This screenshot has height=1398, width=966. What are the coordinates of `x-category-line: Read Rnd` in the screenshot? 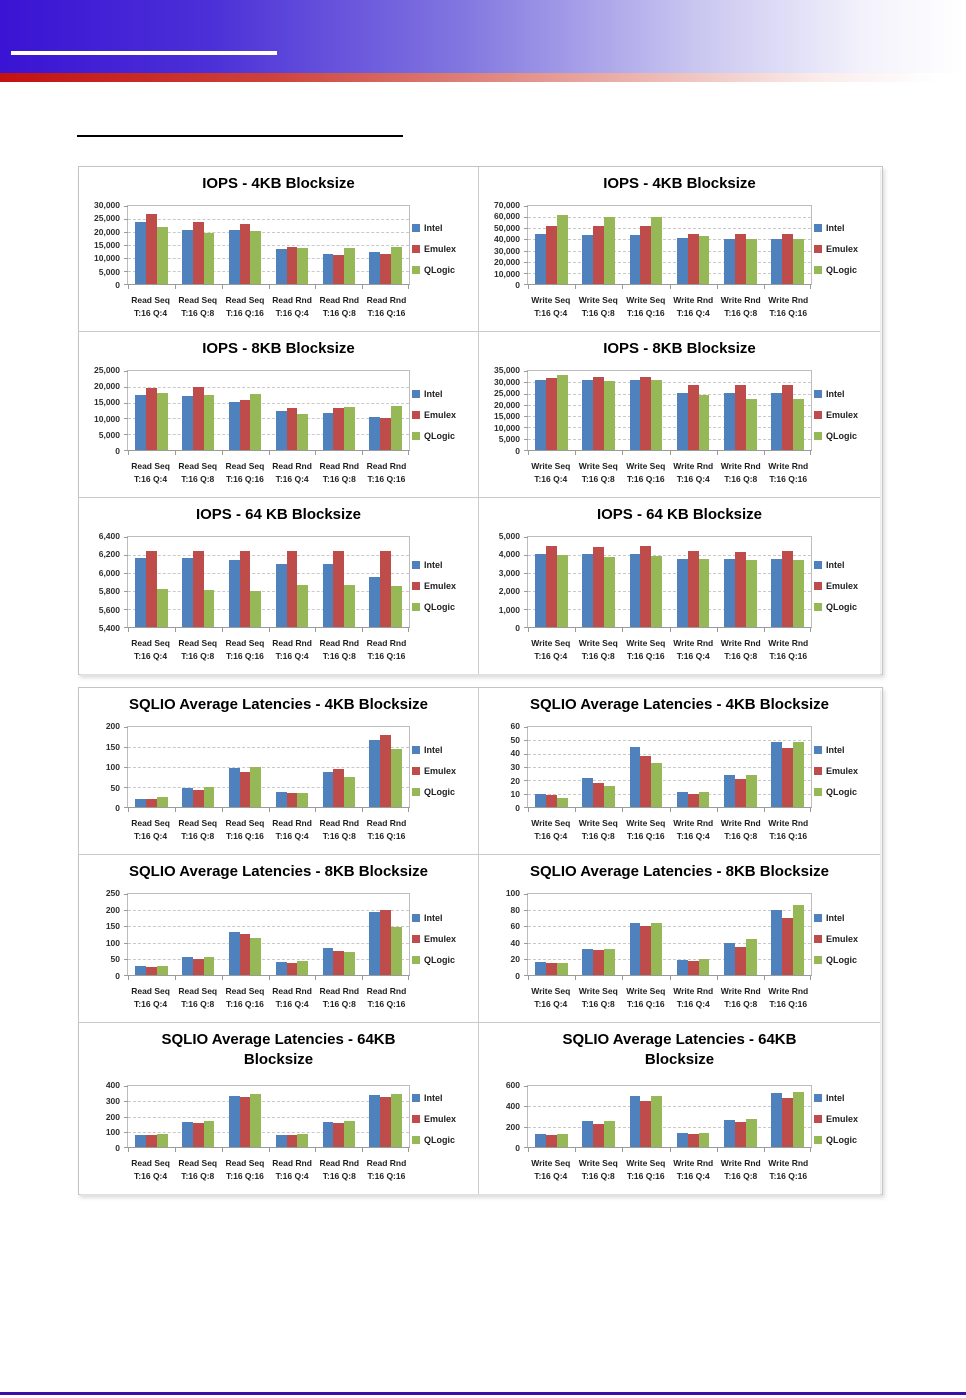 It's located at (339, 1163).